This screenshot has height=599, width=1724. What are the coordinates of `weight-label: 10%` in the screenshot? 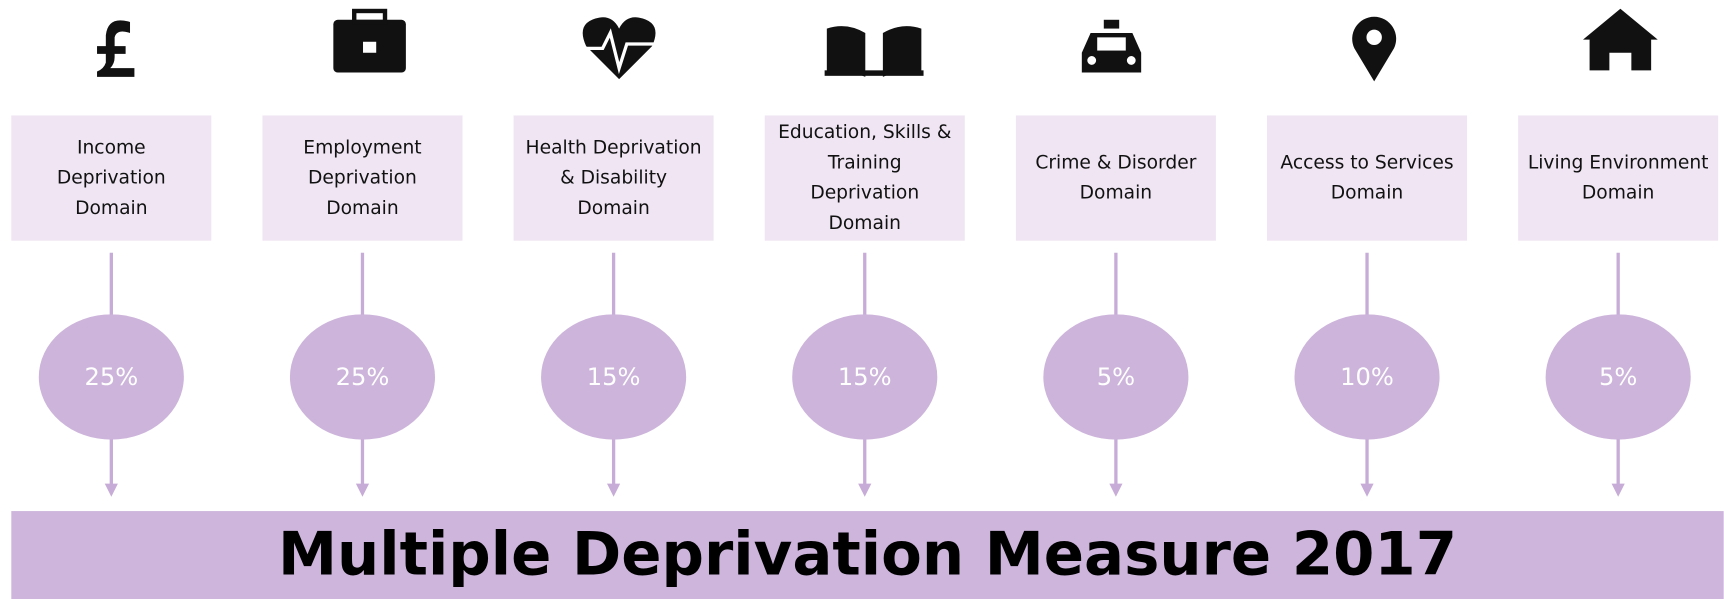 It's located at (1367, 377).